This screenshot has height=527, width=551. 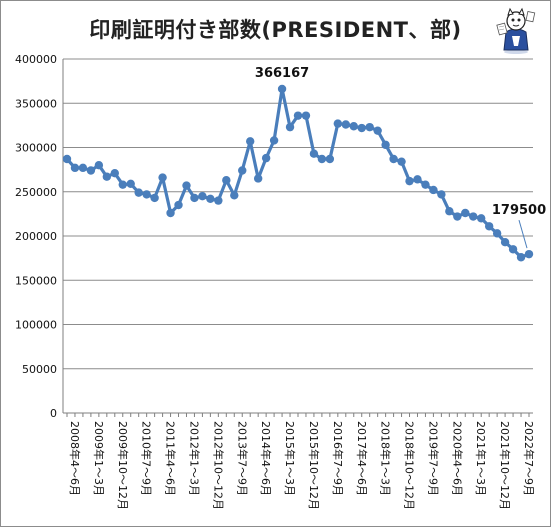 What do you see at coordinates (99, 458) in the screenshot?
I see `x-tick-label: 2009年1～3月` at bounding box center [99, 458].